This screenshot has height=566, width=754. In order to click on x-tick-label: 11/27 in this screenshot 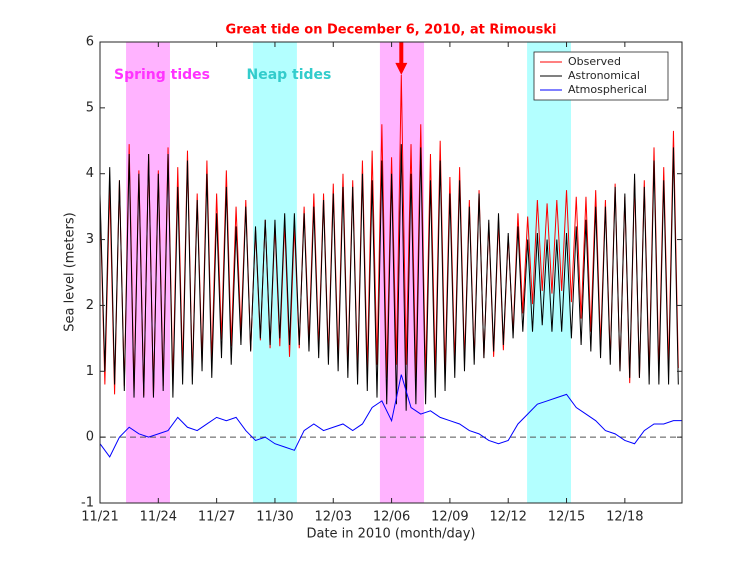, I will do `click(216, 517)`.